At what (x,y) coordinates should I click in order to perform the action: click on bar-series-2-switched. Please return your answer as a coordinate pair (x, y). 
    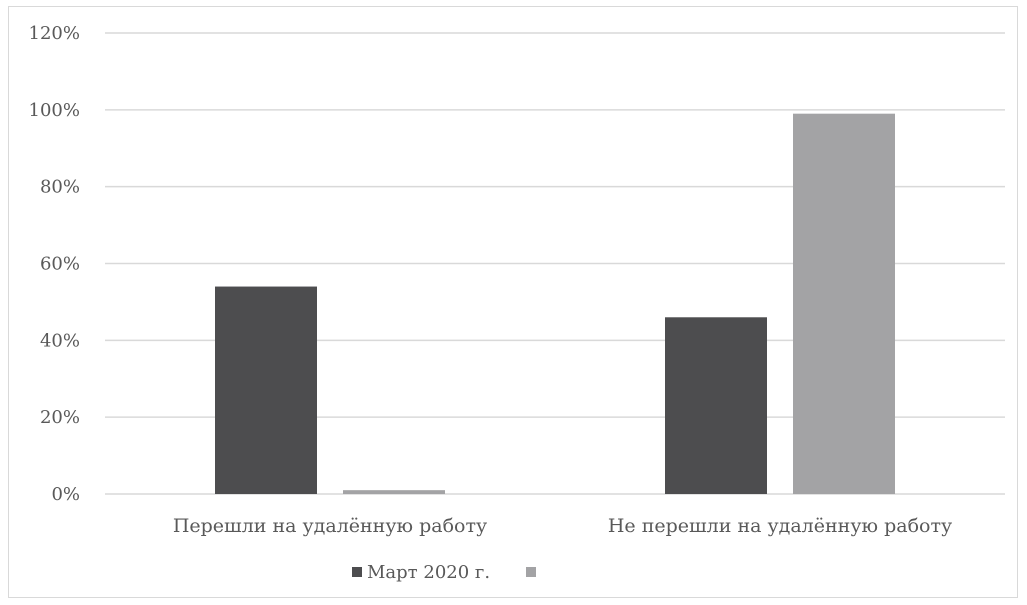
    Looking at the image, I should click on (394, 492).